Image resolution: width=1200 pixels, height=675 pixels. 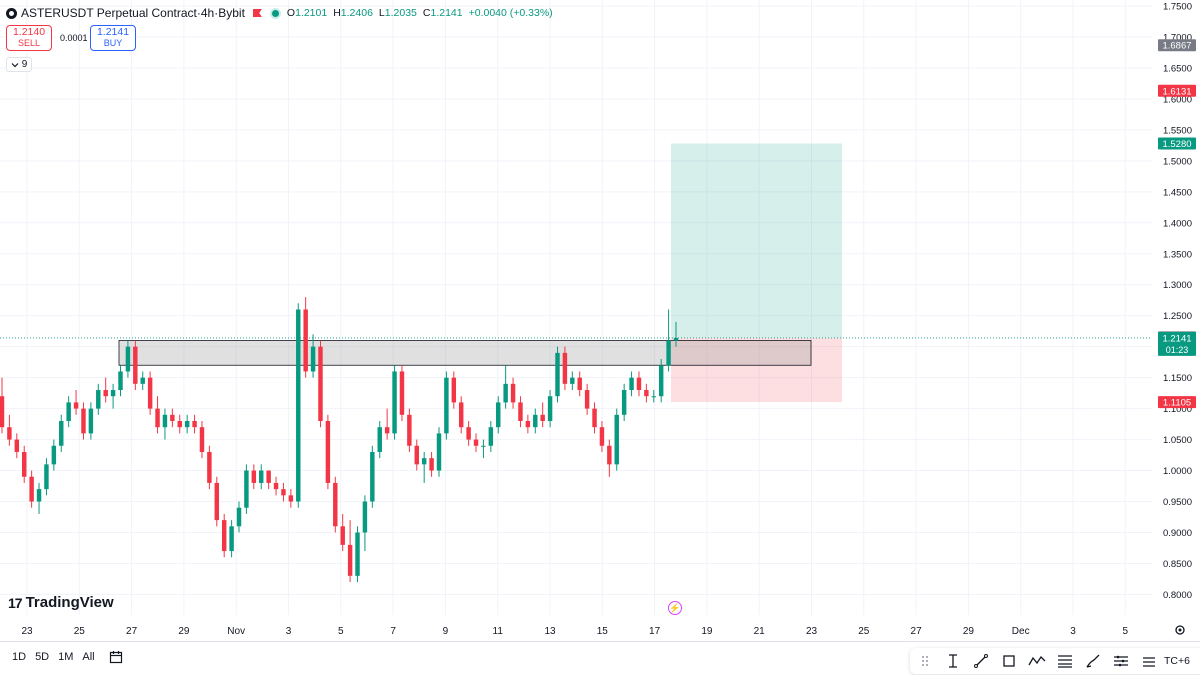 What do you see at coordinates (1121, 661) in the screenshot?
I see `measure-icon` at bounding box center [1121, 661].